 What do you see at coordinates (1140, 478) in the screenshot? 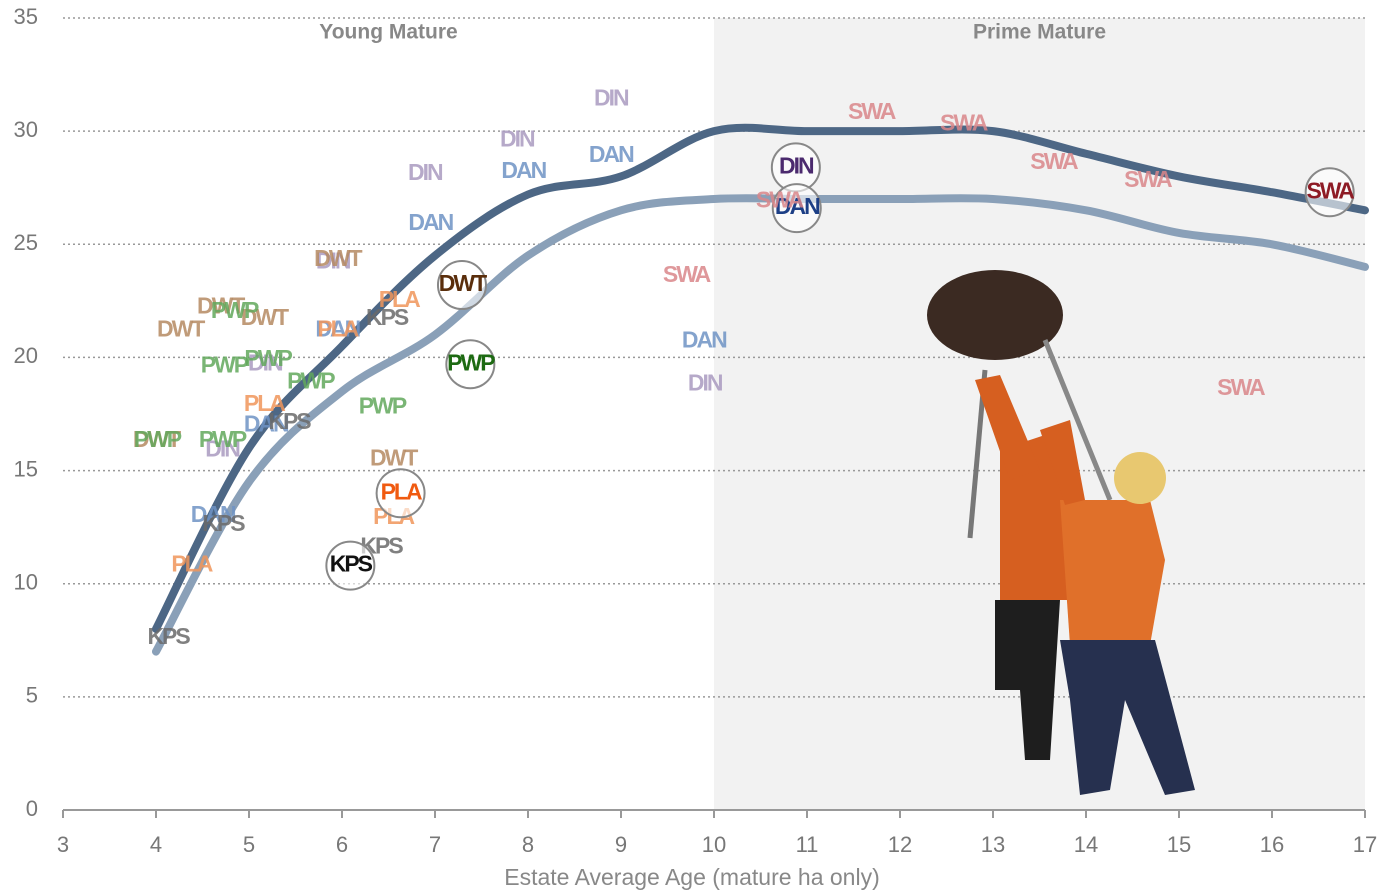
I see `helmet` at bounding box center [1140, 478].